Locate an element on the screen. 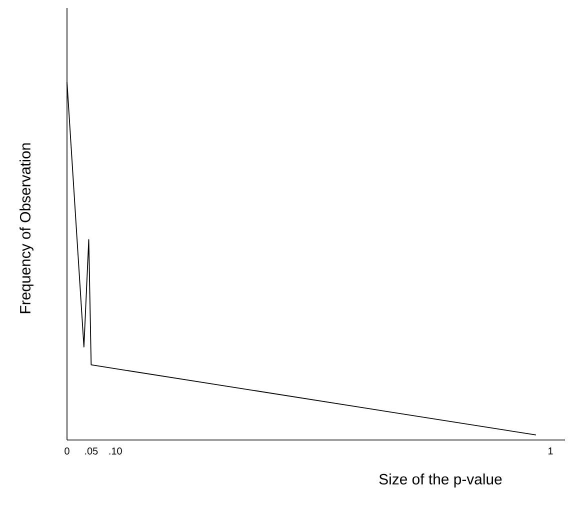 This screenshot has width=570, height=508. x-tick-label: 1 is located at coordinates (550, 451).